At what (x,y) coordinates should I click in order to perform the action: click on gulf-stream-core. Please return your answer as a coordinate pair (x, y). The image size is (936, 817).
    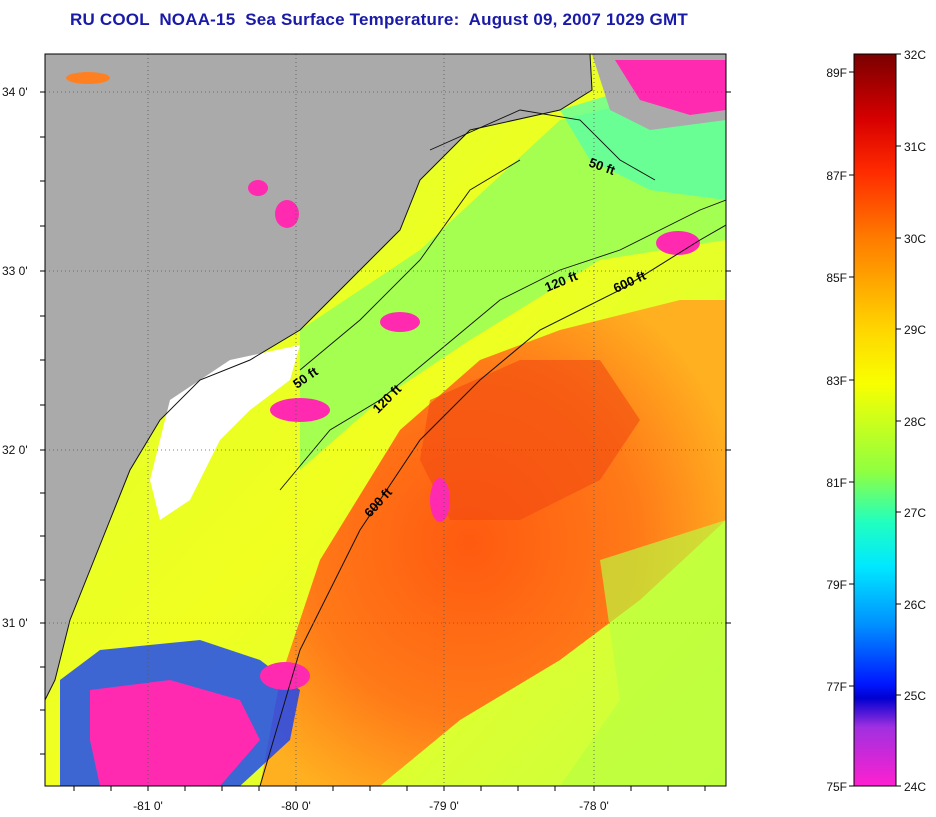
    Looking at the image, I should click on (530, 440).